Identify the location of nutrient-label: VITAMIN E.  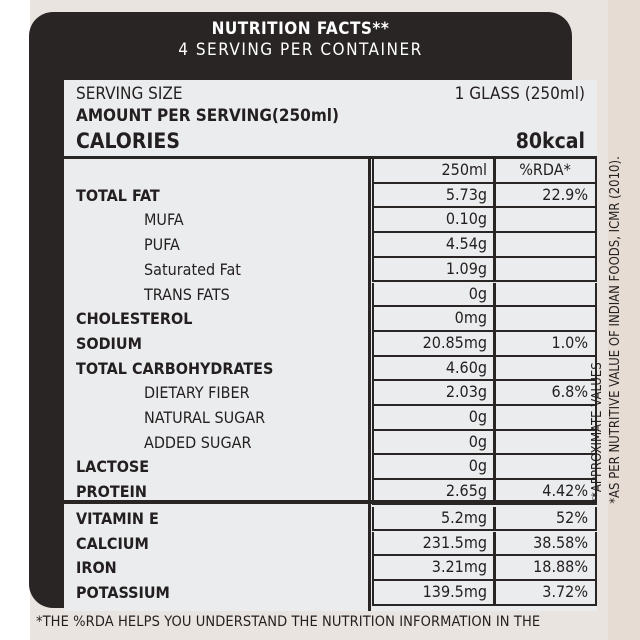
(117, 518).